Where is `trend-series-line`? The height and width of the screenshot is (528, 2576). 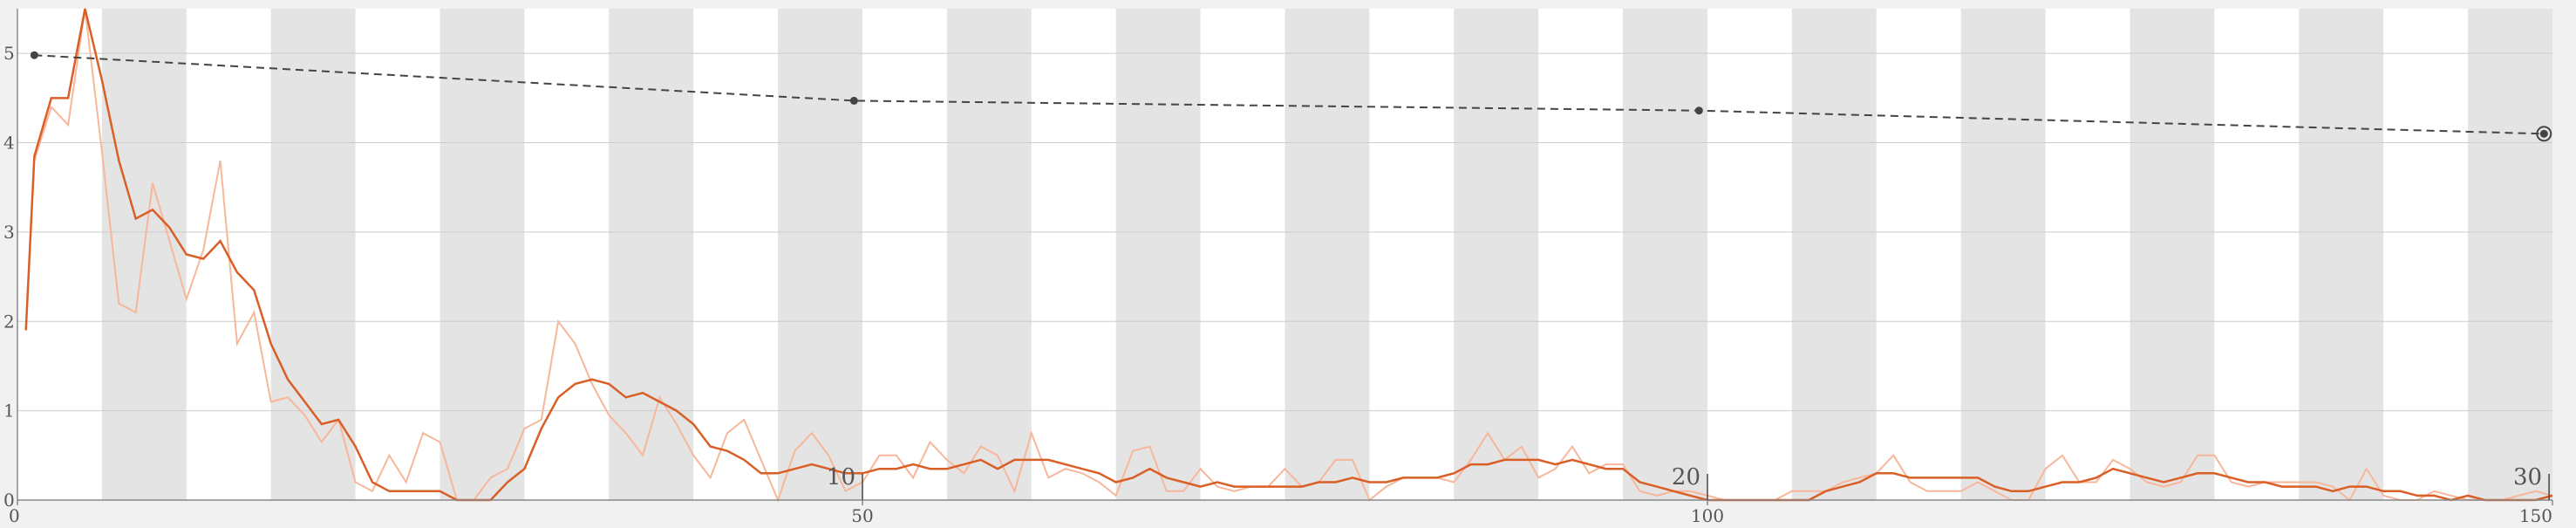
trend-series-line is located at coordinates (1289, 94).